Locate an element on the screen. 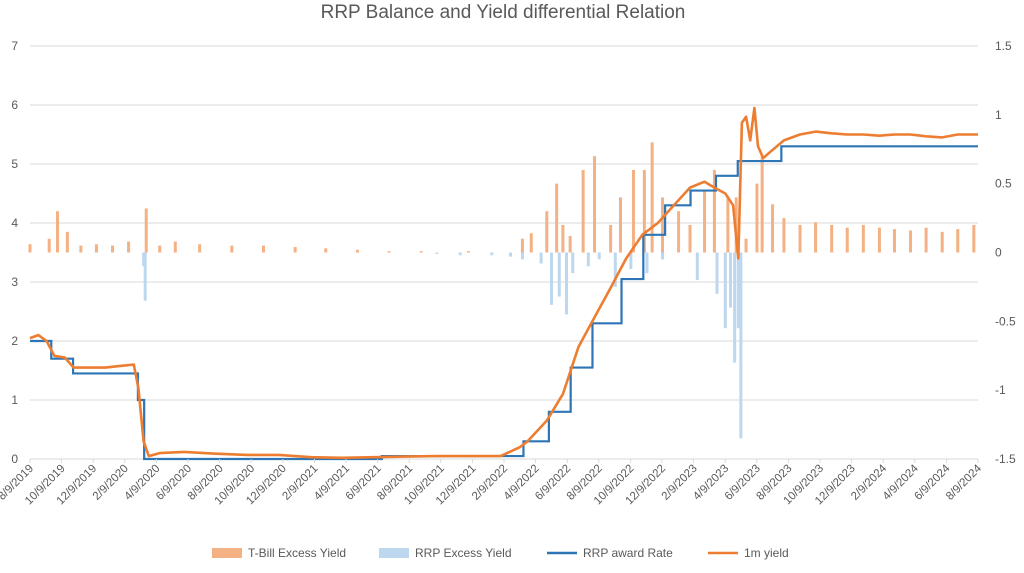 The width and height of the screenshot is (1024, 573). left-axis: 0 1 2 3 4 5 6 7 is located at coordinates (14, 252).